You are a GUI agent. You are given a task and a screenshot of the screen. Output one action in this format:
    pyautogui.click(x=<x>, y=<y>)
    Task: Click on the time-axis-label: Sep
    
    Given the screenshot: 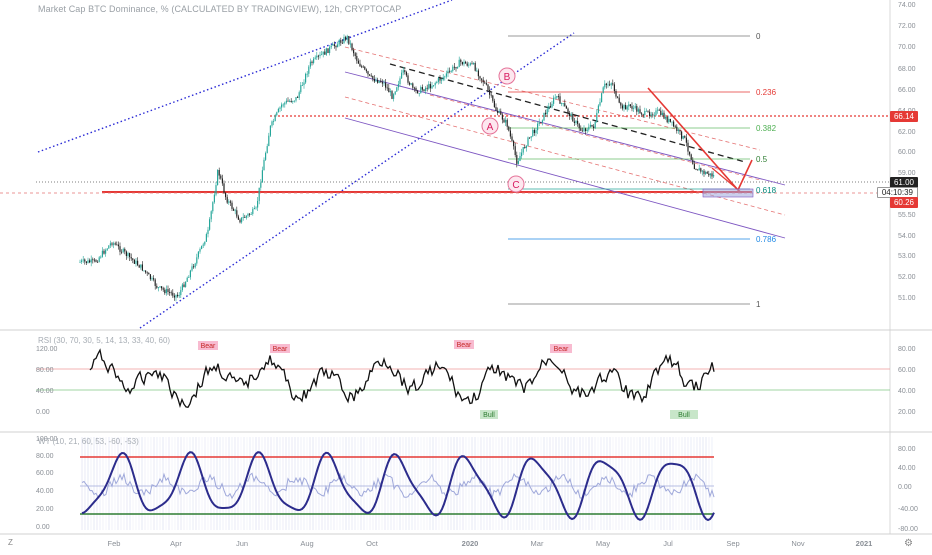 What is the action you would take?
    pyautogui.click(x=732, y=543)
    